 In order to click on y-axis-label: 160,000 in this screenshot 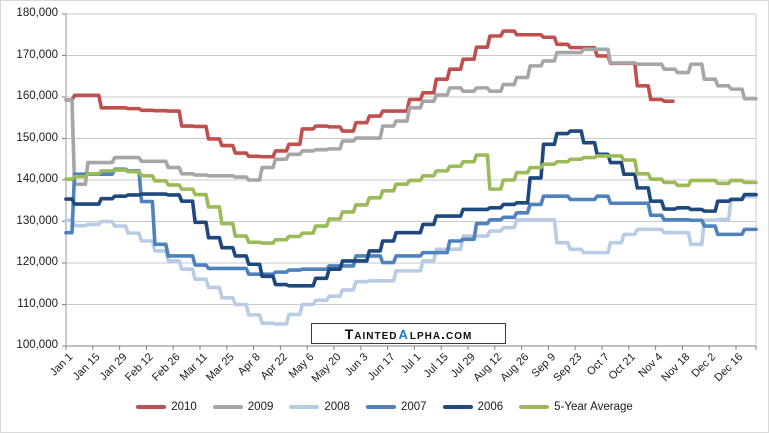, I will do `click(37, 96)`.